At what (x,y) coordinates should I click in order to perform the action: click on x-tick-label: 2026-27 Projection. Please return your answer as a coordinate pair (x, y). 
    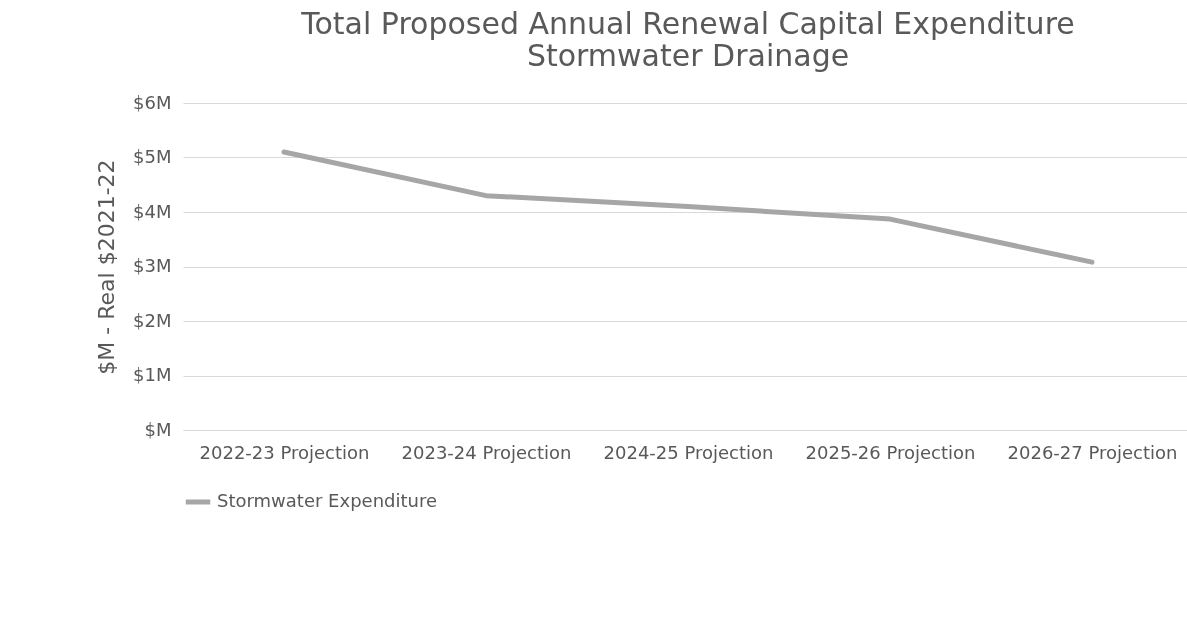
    Looking at the image, I should click on (1092, 452).